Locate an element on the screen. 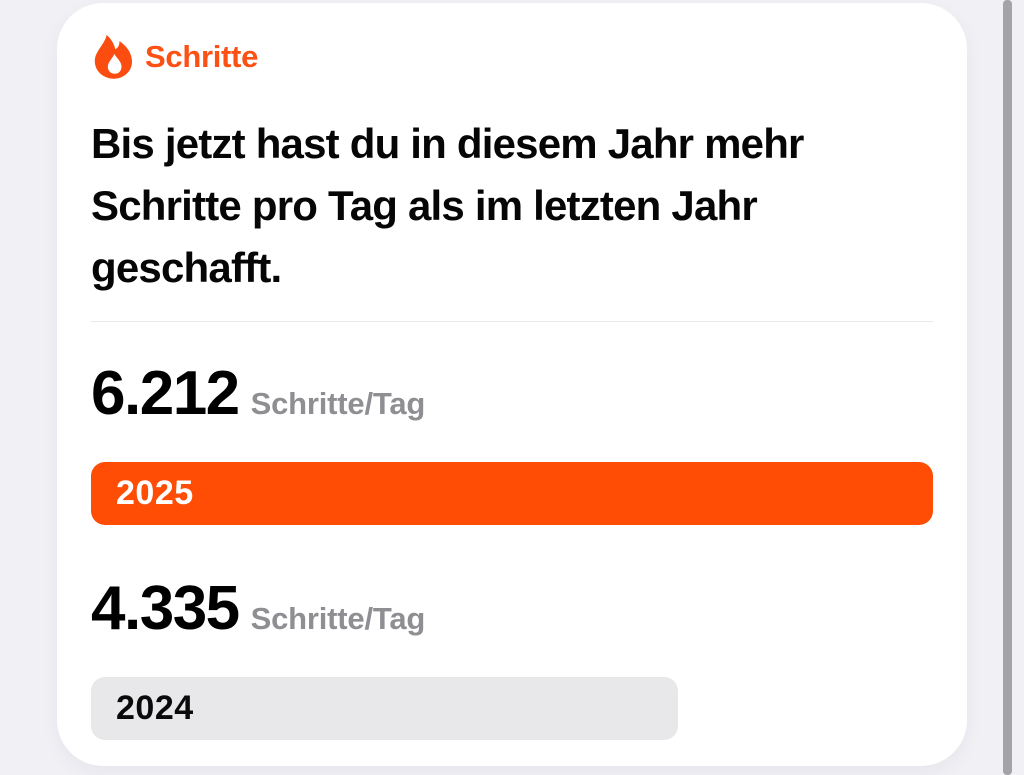  stat-unit-2024: Schritte/Tag is located at coordinates (338, 618).